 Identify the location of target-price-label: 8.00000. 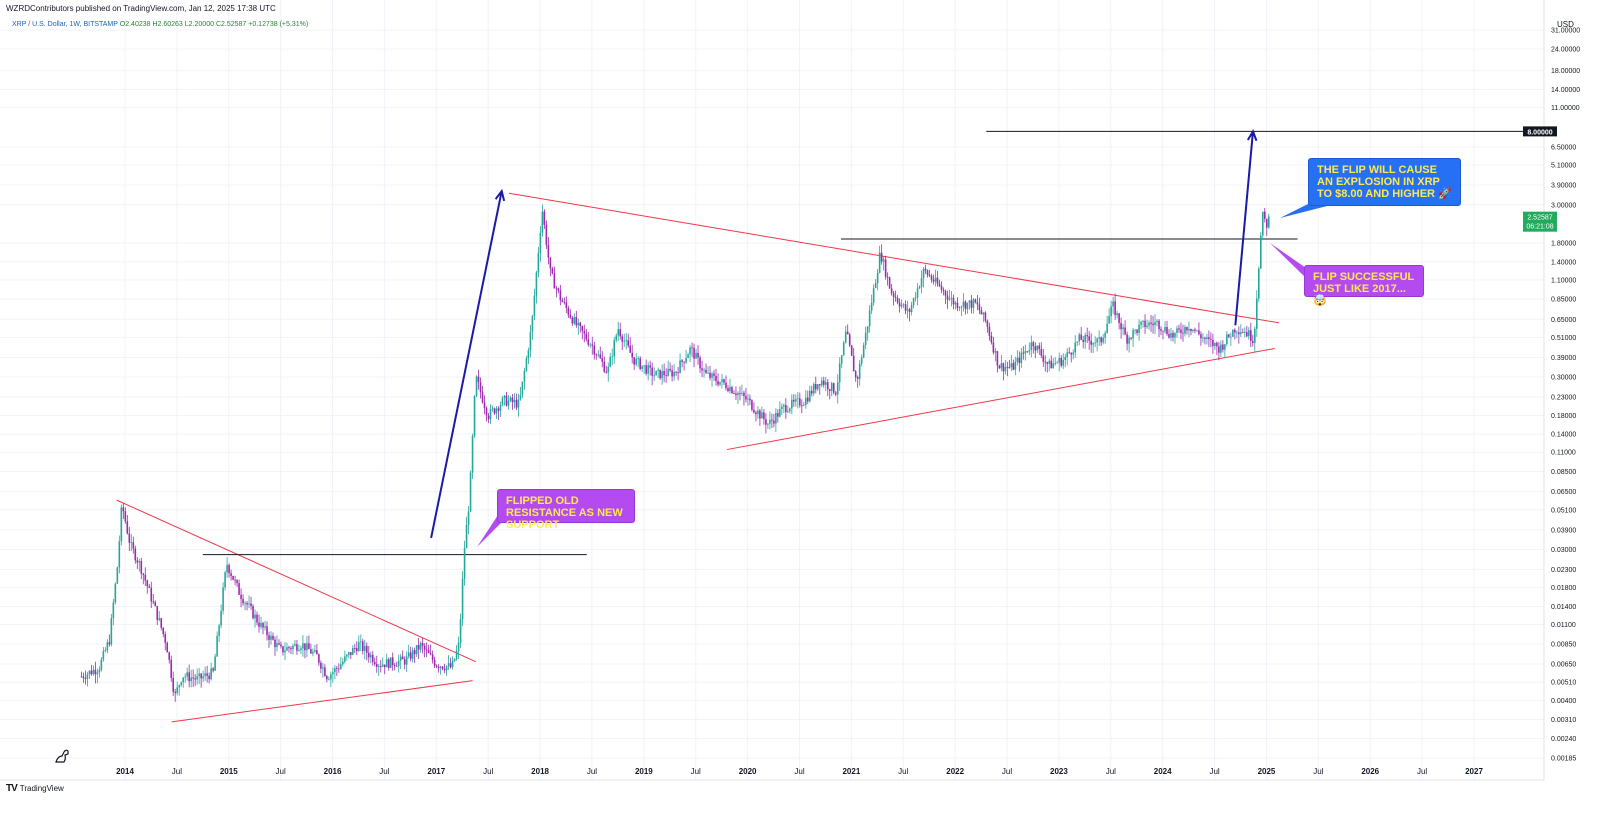
(1539, 132).